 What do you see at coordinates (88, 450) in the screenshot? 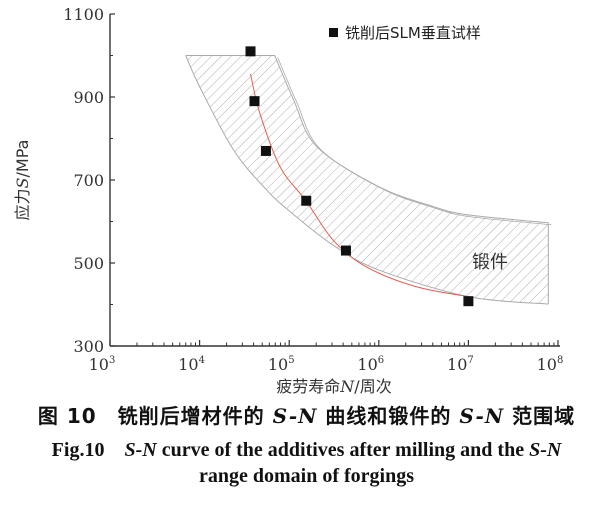
I see `caption-en-part: Fig.10` at bounding box center [88, 450].